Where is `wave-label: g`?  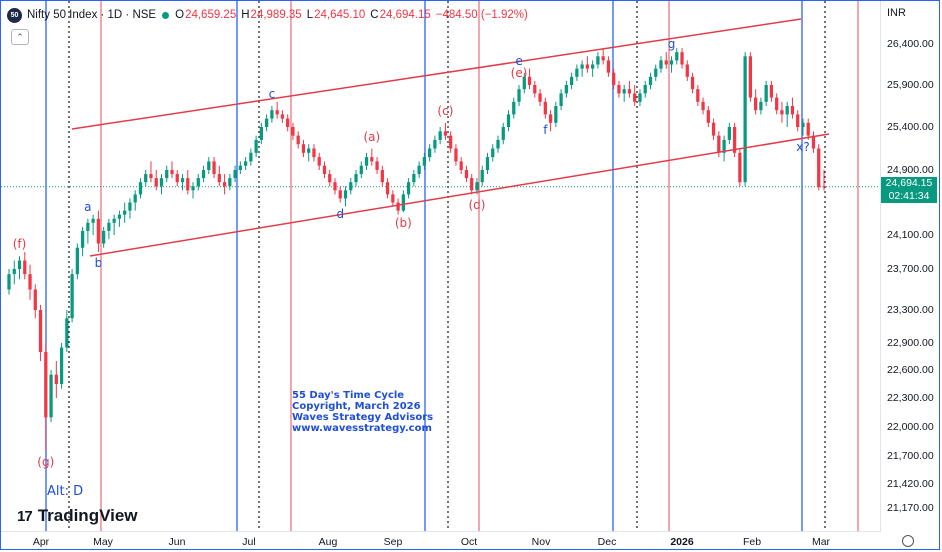
wave-label: g is located at coordinates (671, 44).